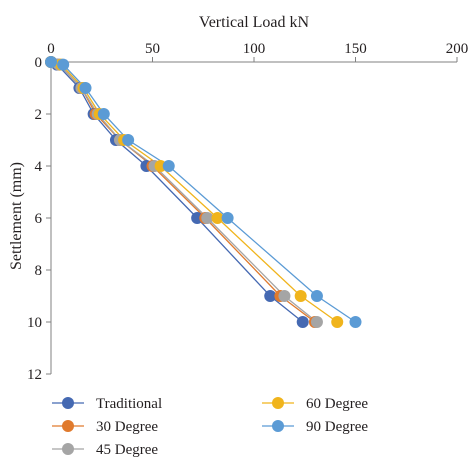 This screenshot has width=474, height=474. I want to click on legend-label: Traditional, so click(129, 404).